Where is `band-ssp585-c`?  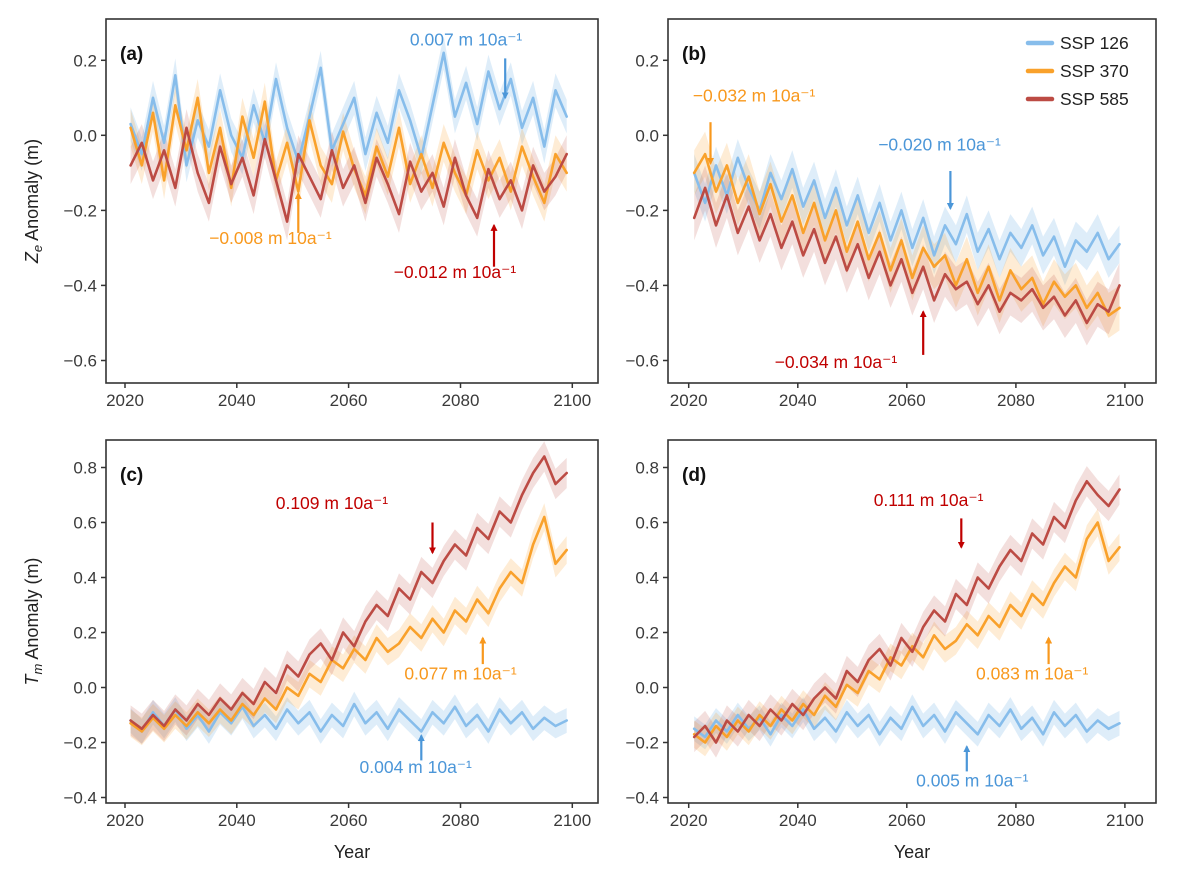 band-ssp585-c is located at coordinates (348, 592).